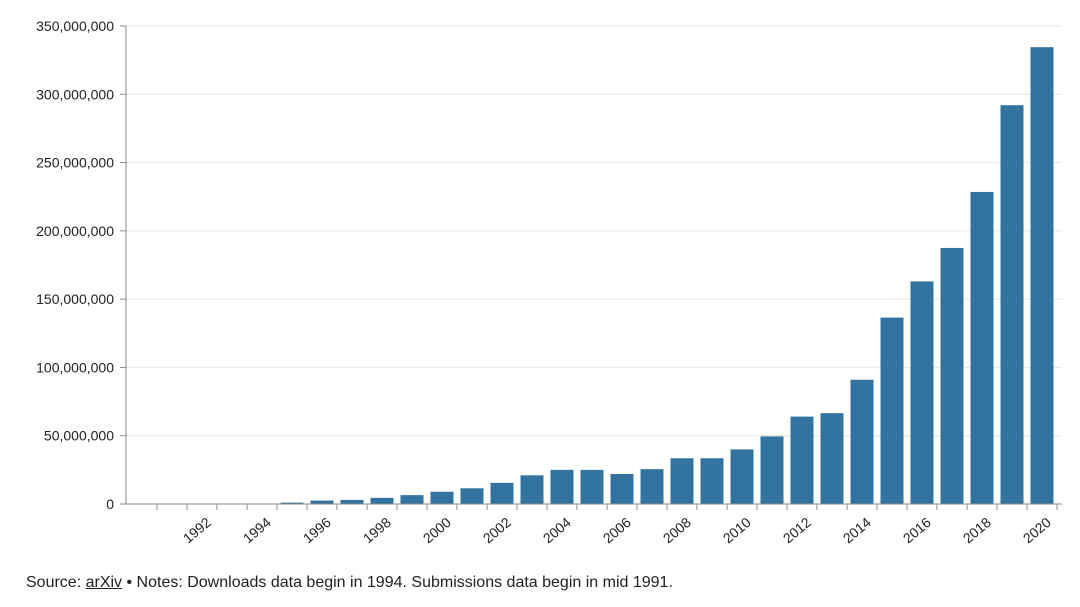 Image resolution: width=1080 pixels, height=607 pixels. I want to click on y-tick-label: 50,000,000, so click(79, 436).